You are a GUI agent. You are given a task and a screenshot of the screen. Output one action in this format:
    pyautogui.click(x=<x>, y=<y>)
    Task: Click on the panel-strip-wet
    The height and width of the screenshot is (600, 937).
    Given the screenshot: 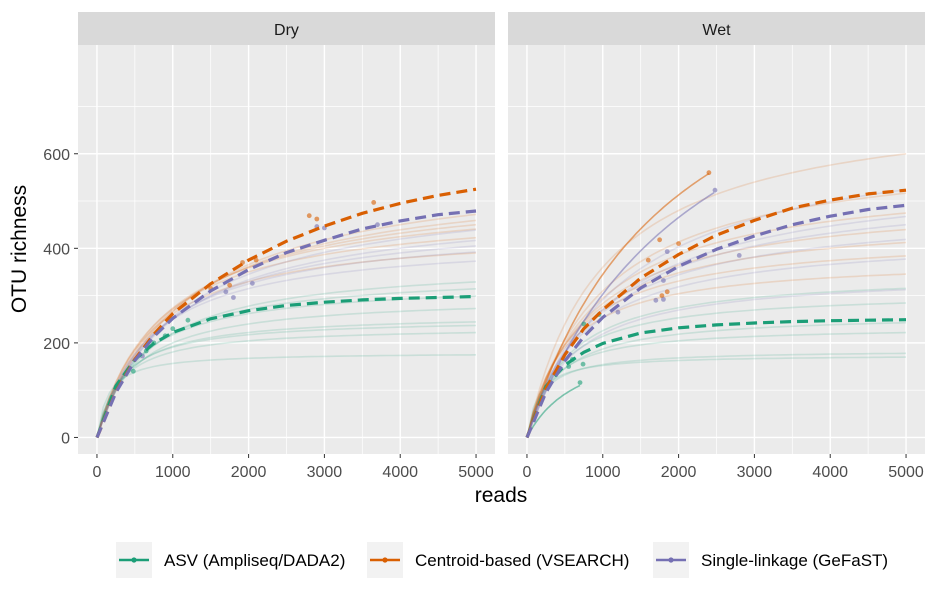 What is the action you would take?
    pyautogui.click(x=716, y=28)
    